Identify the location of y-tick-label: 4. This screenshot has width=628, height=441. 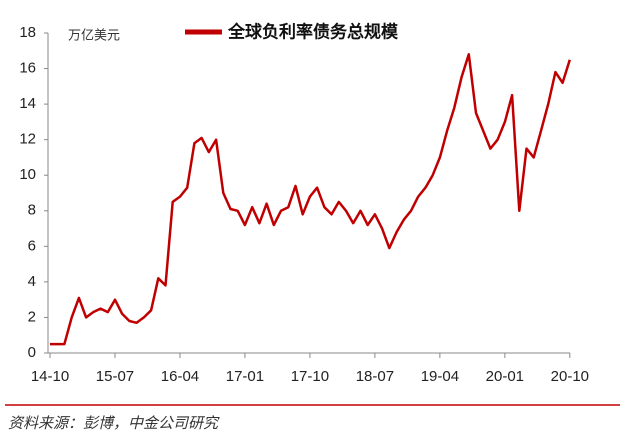
(32, 281).